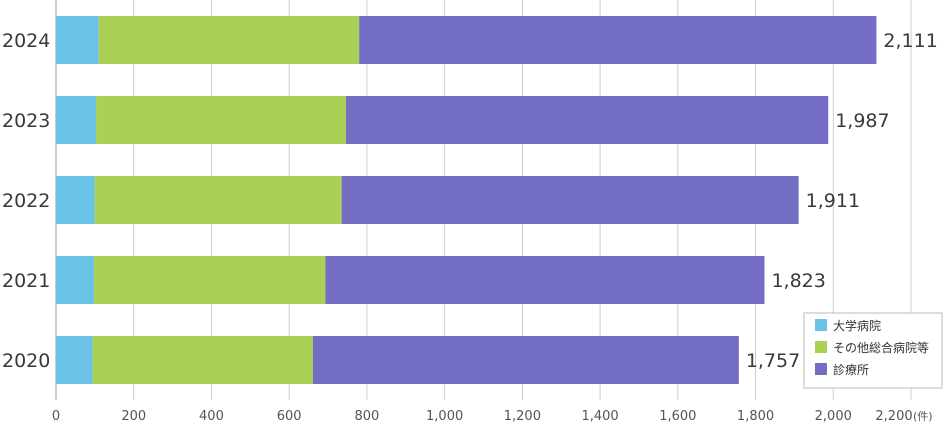  What do you see at coordinates (56, 416) in the screenshot?
I see `x-tick-label: 0` at bounding box center [56, 416].